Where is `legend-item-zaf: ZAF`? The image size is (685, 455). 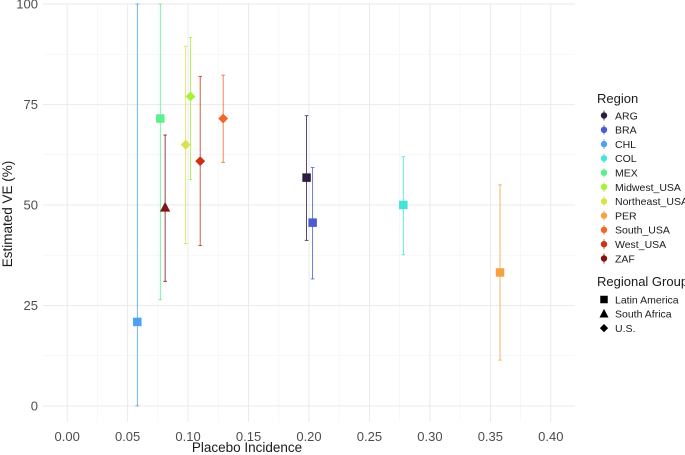
legend-item-zaf: ZAF is located at coordinates (617, 259).